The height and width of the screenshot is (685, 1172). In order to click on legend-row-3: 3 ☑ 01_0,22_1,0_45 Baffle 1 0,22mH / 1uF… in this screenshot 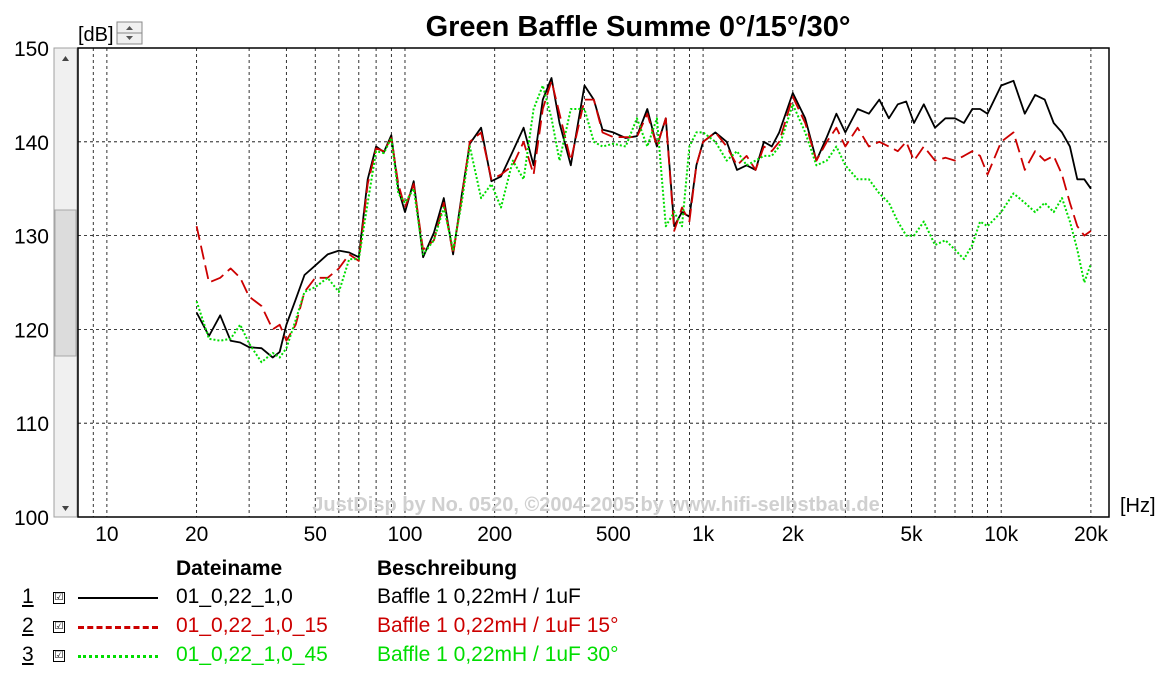, I will do `click(586, 657)`.